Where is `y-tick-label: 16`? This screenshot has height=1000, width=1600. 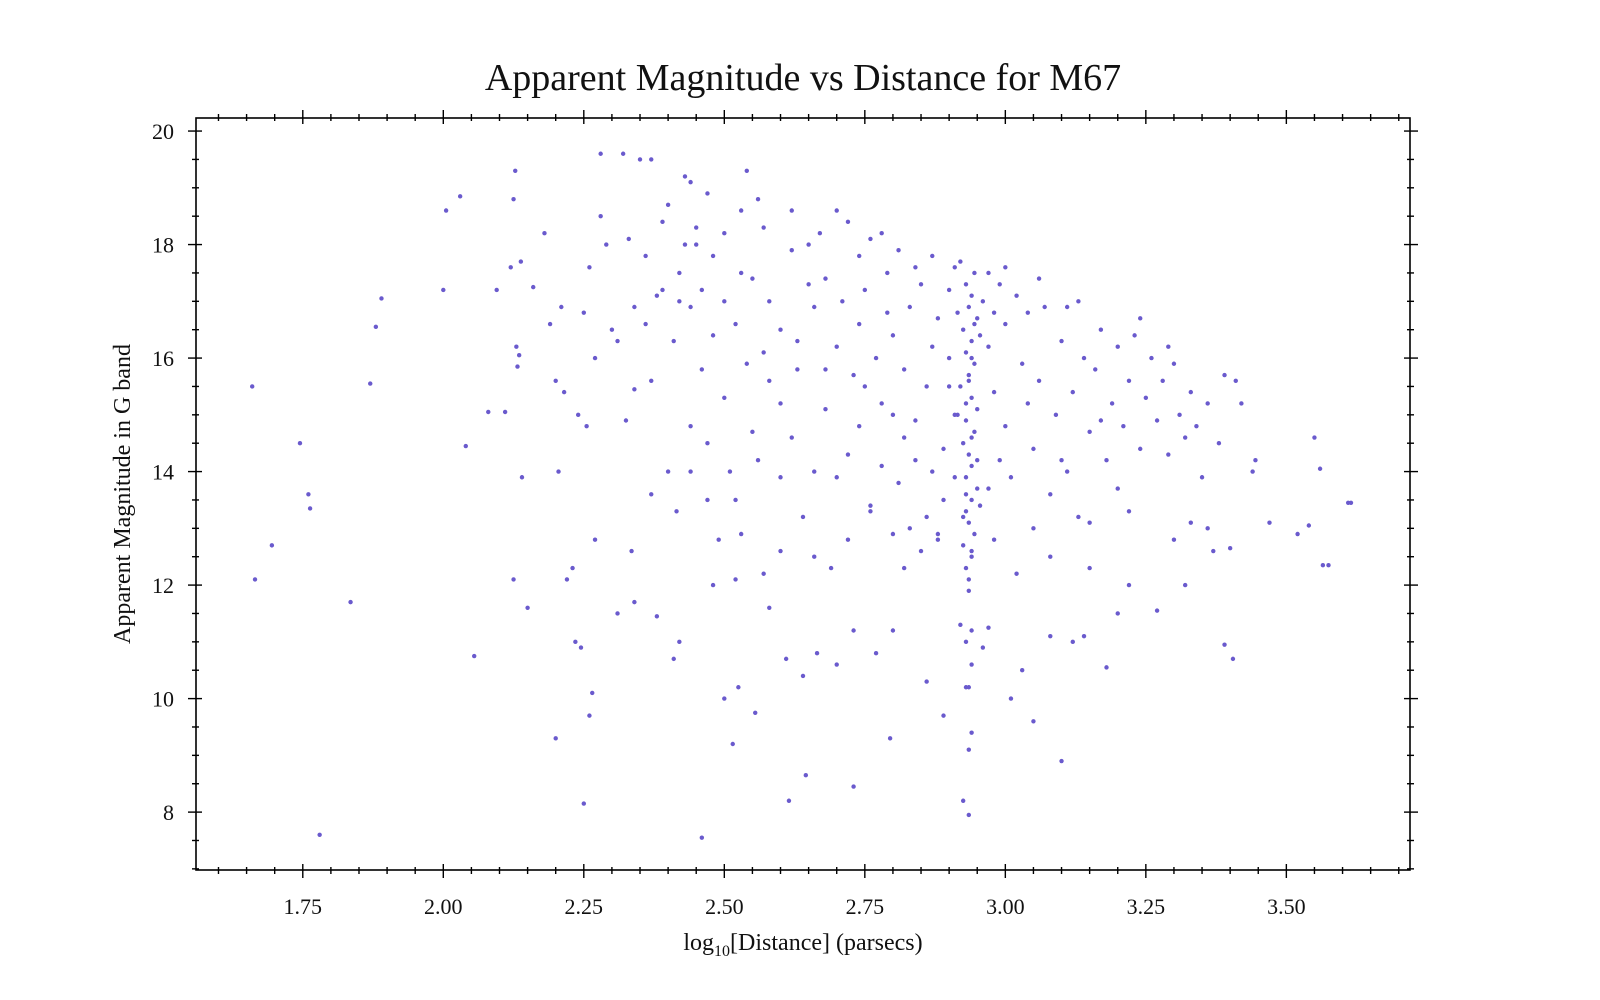
y-tick-label: 16 is located at coordinates (163, 358).